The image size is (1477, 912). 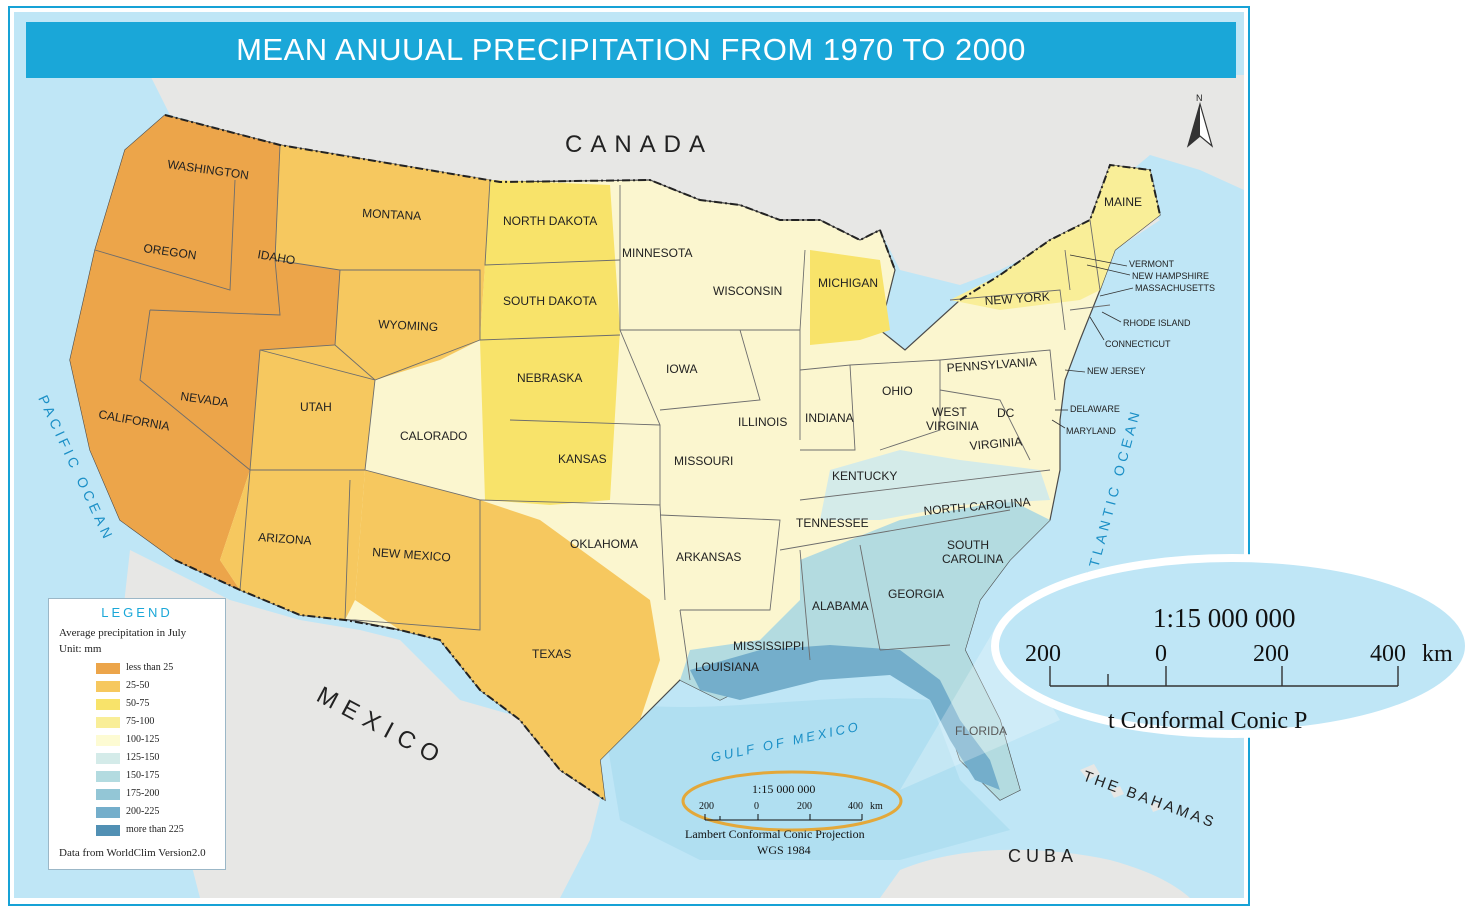 I want to click on scale-tick-label-2: 0, so click(x=756, y=806).